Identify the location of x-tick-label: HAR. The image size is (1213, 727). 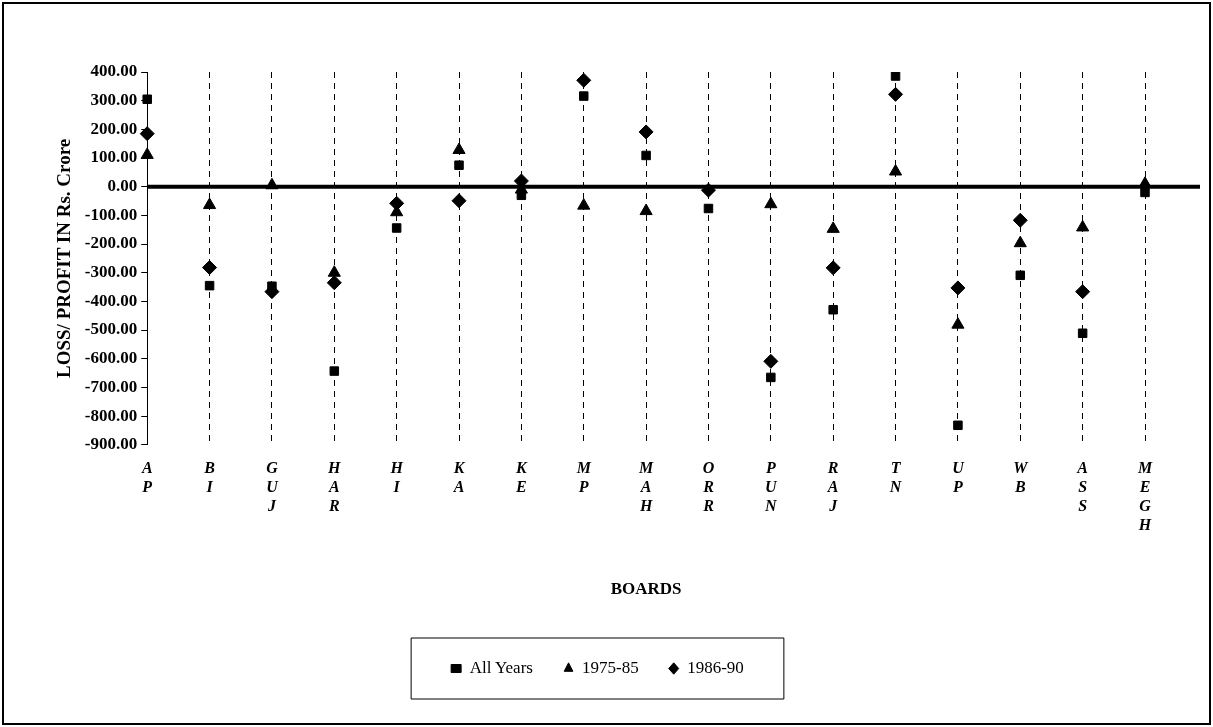
(334, 486).